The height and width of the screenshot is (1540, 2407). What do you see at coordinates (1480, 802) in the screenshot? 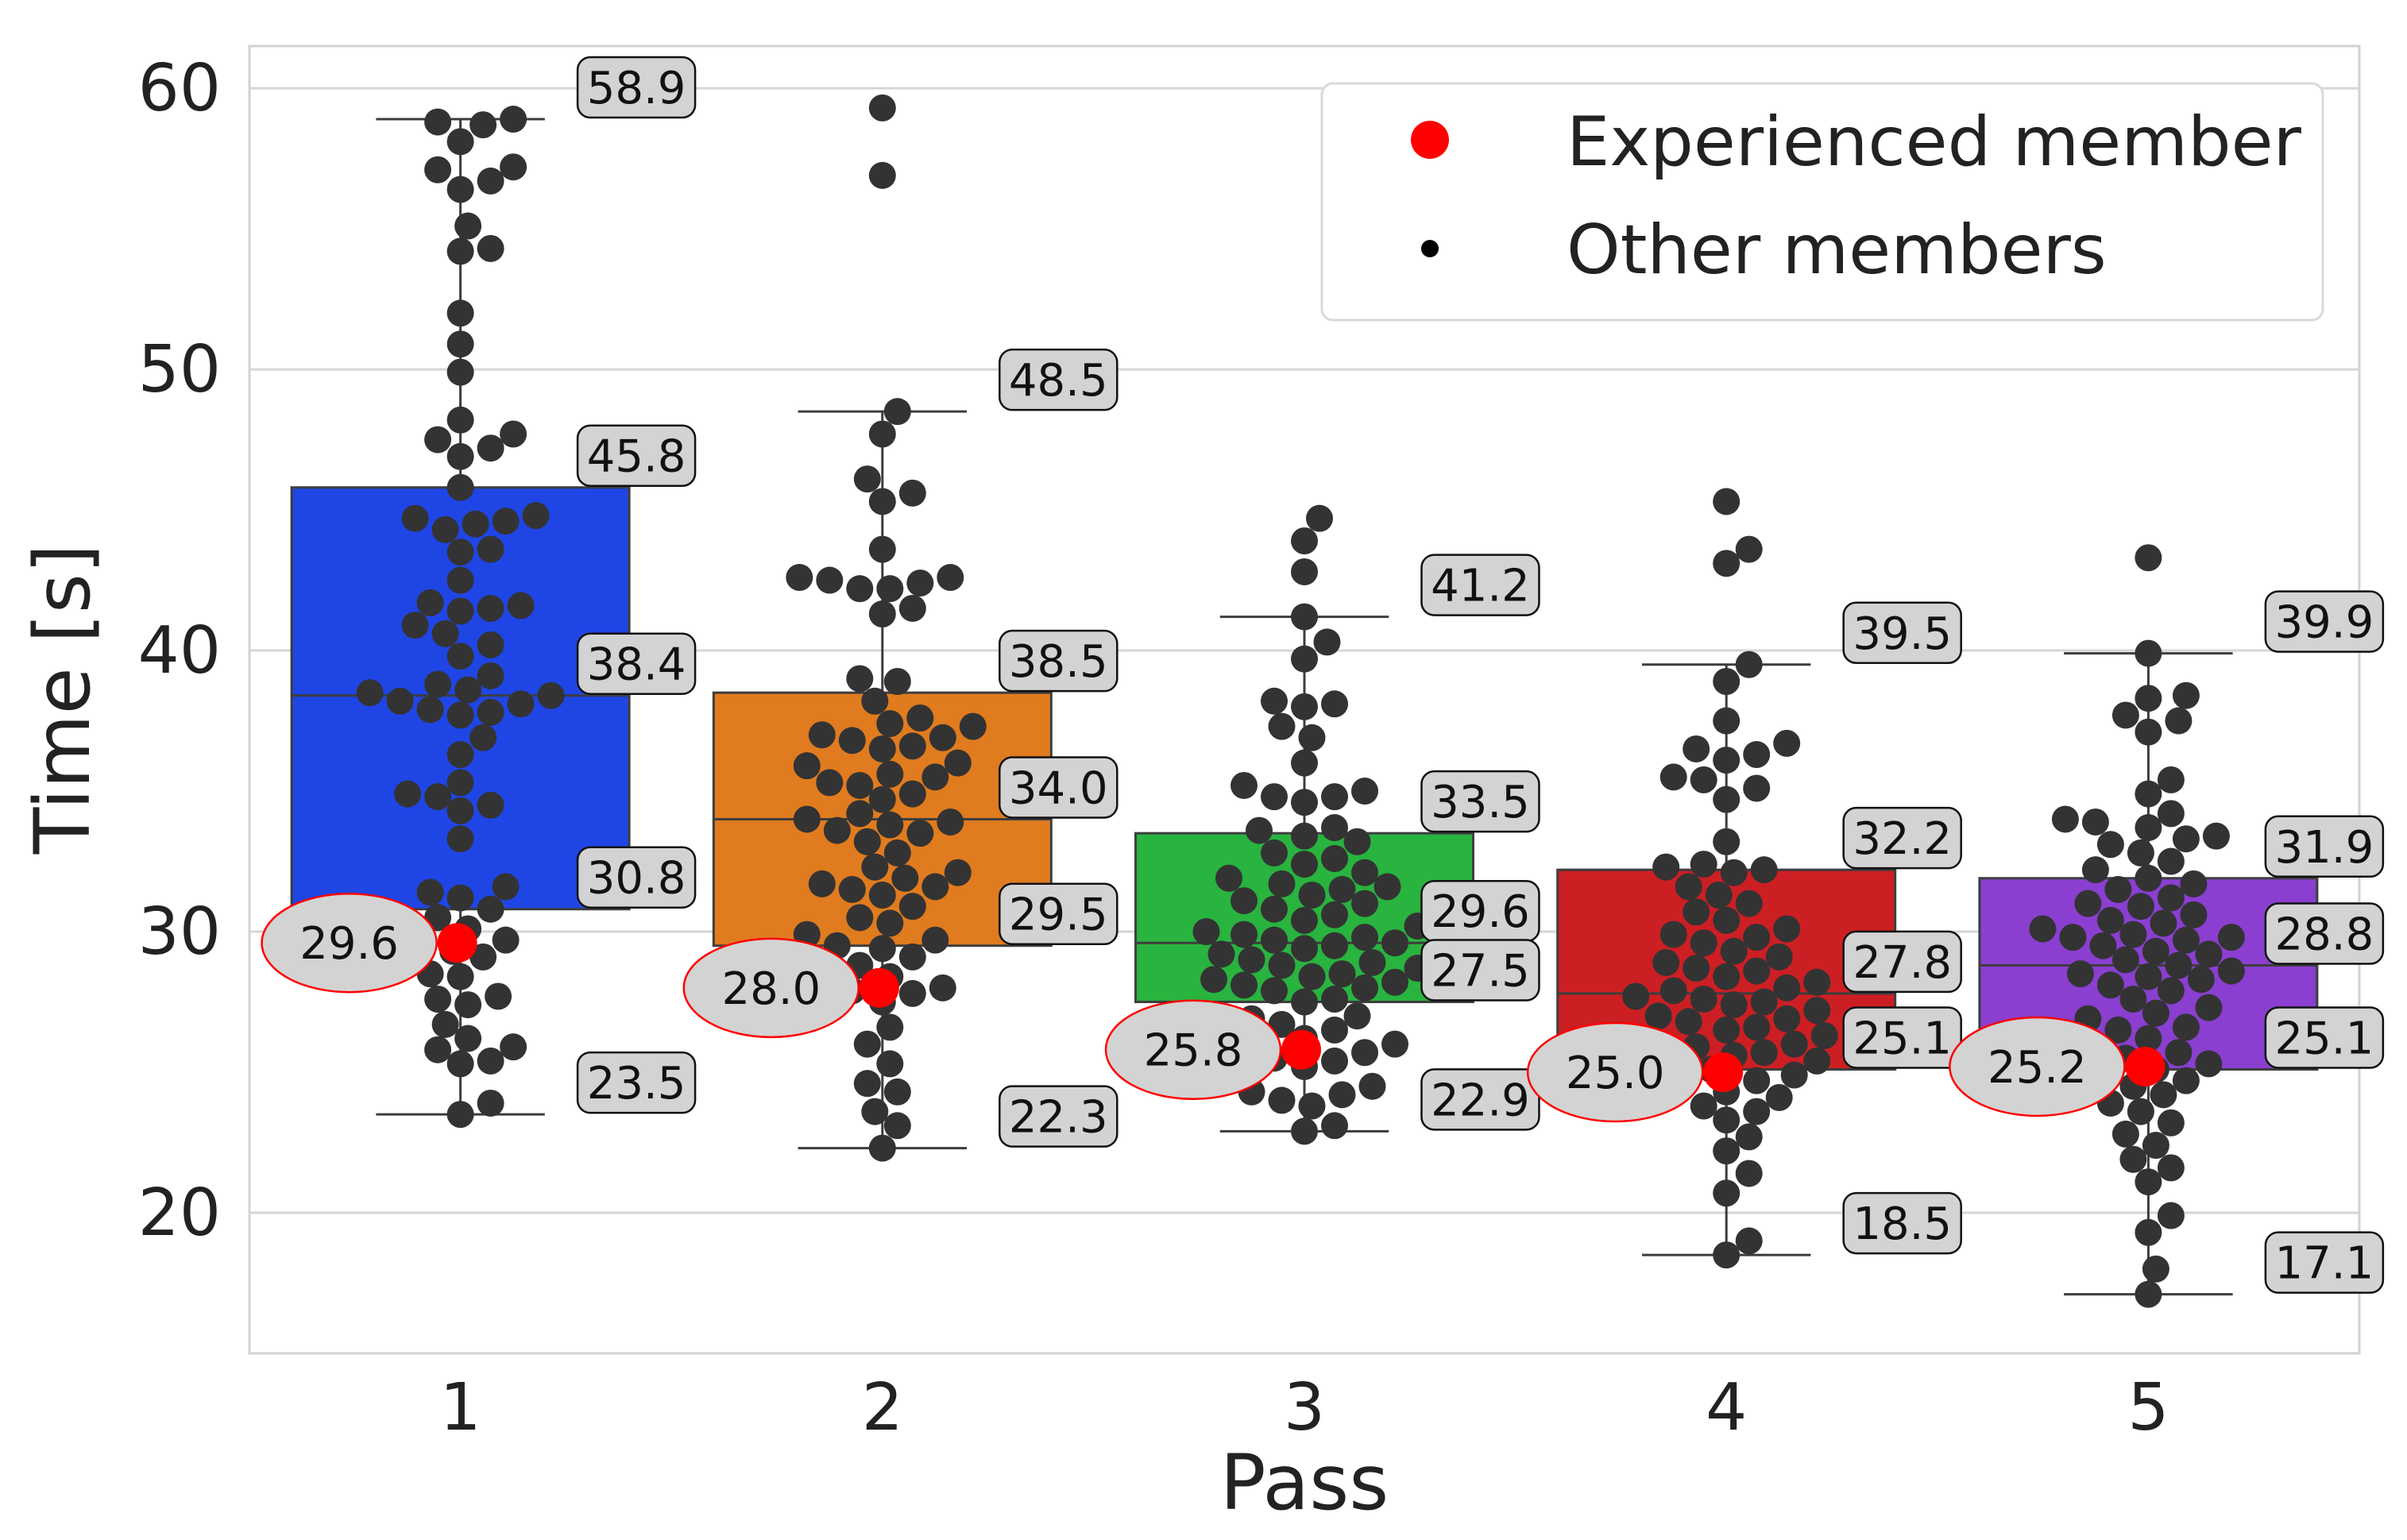
I see `value-label: 33.5` at bounding box center [1480, 802].